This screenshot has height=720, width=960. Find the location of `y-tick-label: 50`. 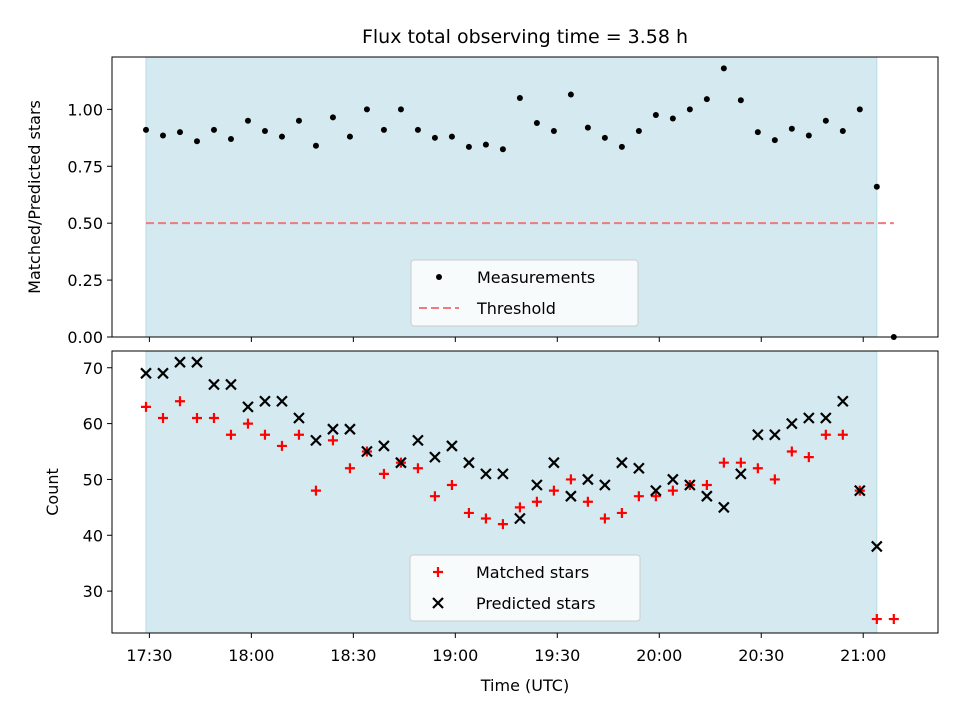

y-tick-label: 50 is located at coordinates (93, 479).